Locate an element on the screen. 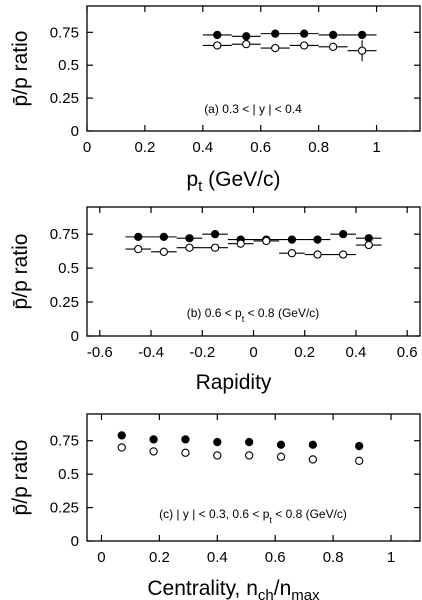 This screenshot has width=422, height=600. x-tick-label: -0.4 is located at coordinates (151, 352).